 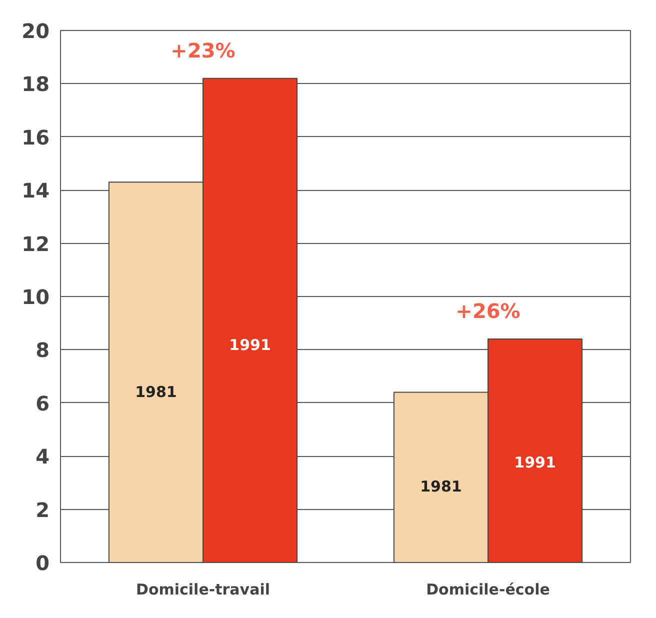 What do you see at coordinates (36, 244) in the screenshot?
I see `y-tick-label: 12` at bounding box center [36, 244].